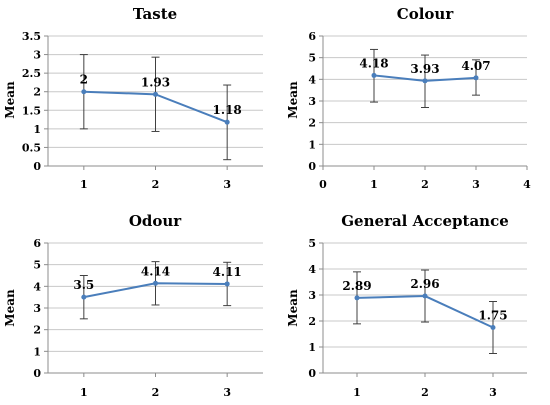  What do you see at coordinates (31, 110) in the screenshot?
I see `y-tick-label: 1.5` at bounding box center [31, 110].